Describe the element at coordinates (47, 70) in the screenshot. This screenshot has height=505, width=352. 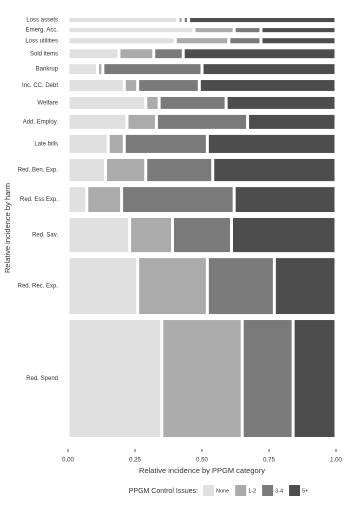
I see `row-label: Bankrup` at that location.